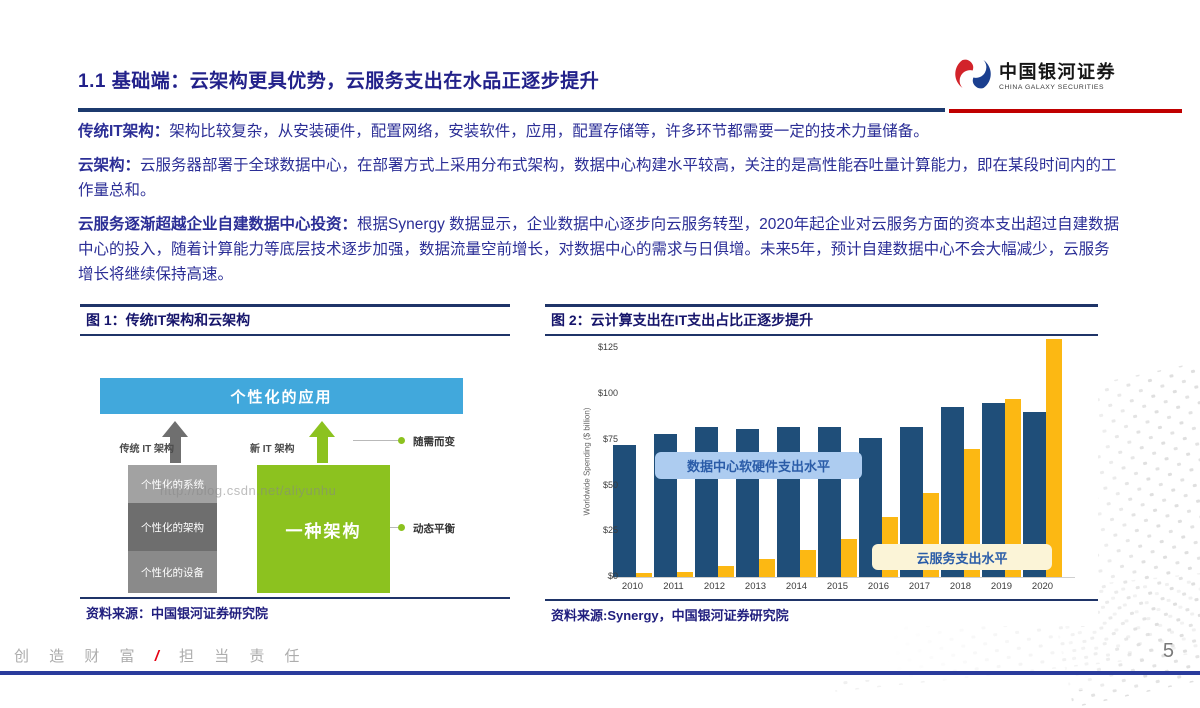 The width and height of the screenshot is (1200, 708). What do you see at coordinates (607, 347) in the screenshot?
I see `y-axis-tick: $125` at bounding box center [607, 347].